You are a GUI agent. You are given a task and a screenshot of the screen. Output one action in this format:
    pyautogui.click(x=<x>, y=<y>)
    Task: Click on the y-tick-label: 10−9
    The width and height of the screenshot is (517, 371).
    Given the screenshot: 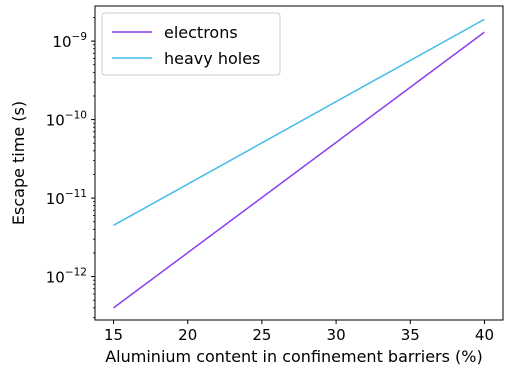 What is the action you would take?
    pyautogui.click(x=69, y=41)
    